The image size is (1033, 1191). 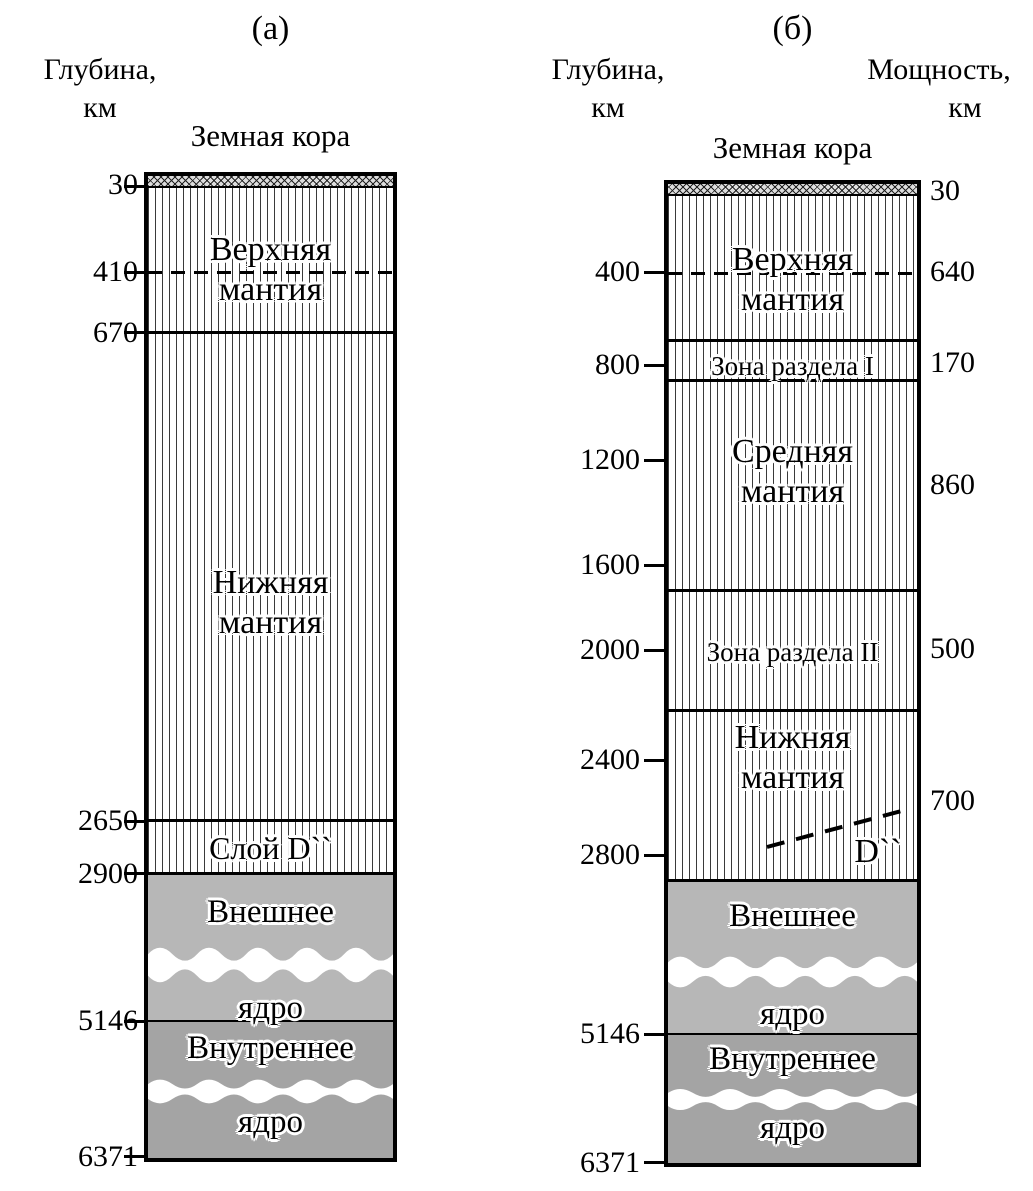 I want to click on wavy-break-outer-core-b, so click(x=792, y=972).